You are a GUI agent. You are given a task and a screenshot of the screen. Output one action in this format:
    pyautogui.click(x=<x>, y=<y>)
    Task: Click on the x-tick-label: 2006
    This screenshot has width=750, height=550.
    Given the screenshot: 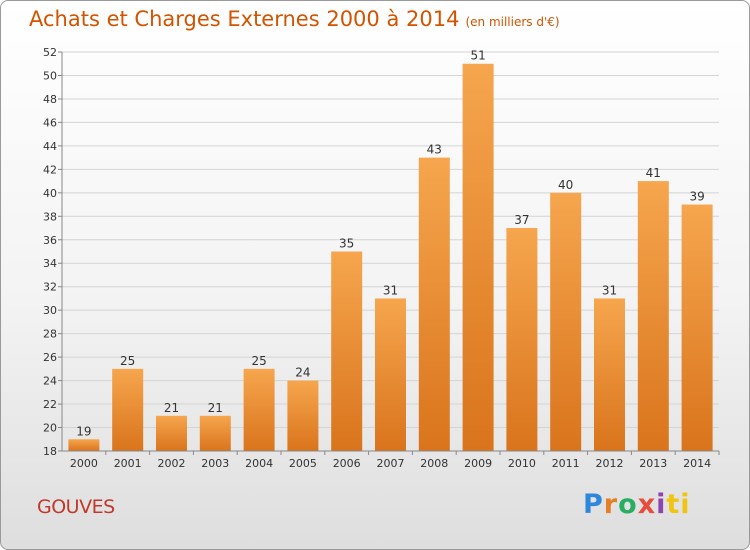 What is the action you would take?
    pyautogui.click(x=347, y=463)
    